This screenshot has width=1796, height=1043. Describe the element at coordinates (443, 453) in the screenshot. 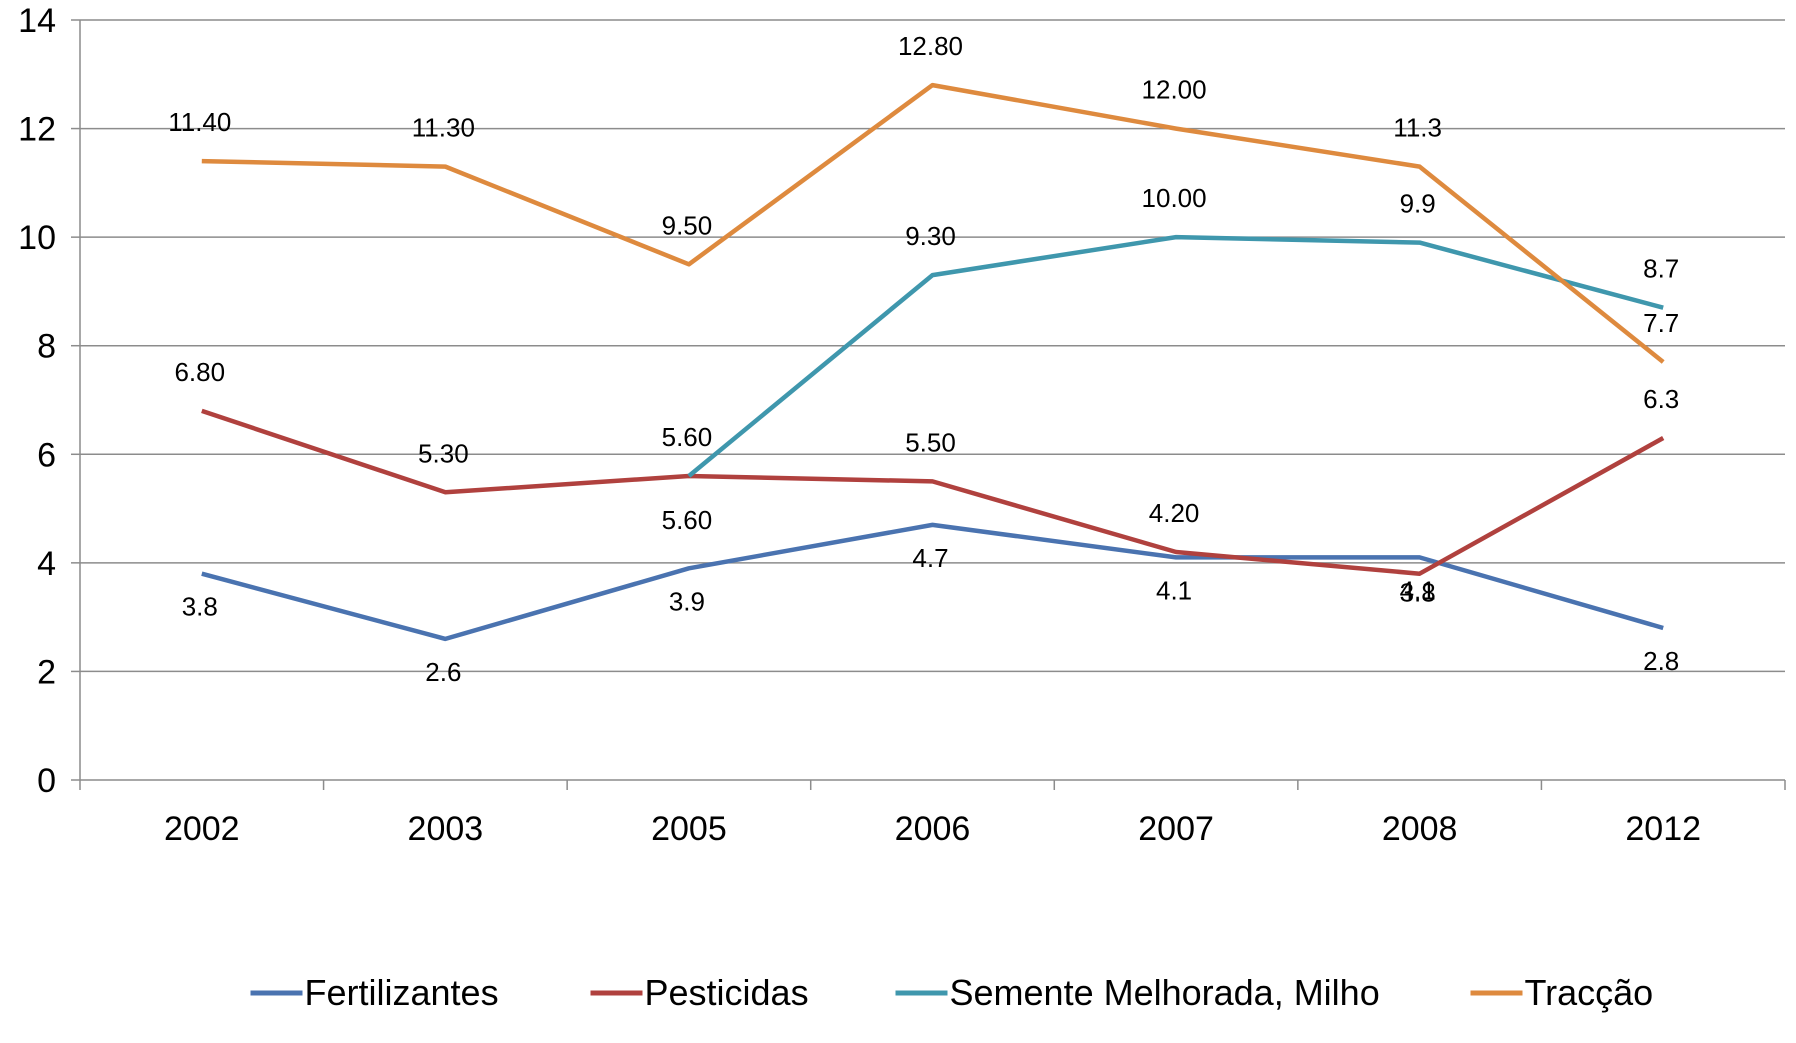

I see `data-label: 5.30` at that location.